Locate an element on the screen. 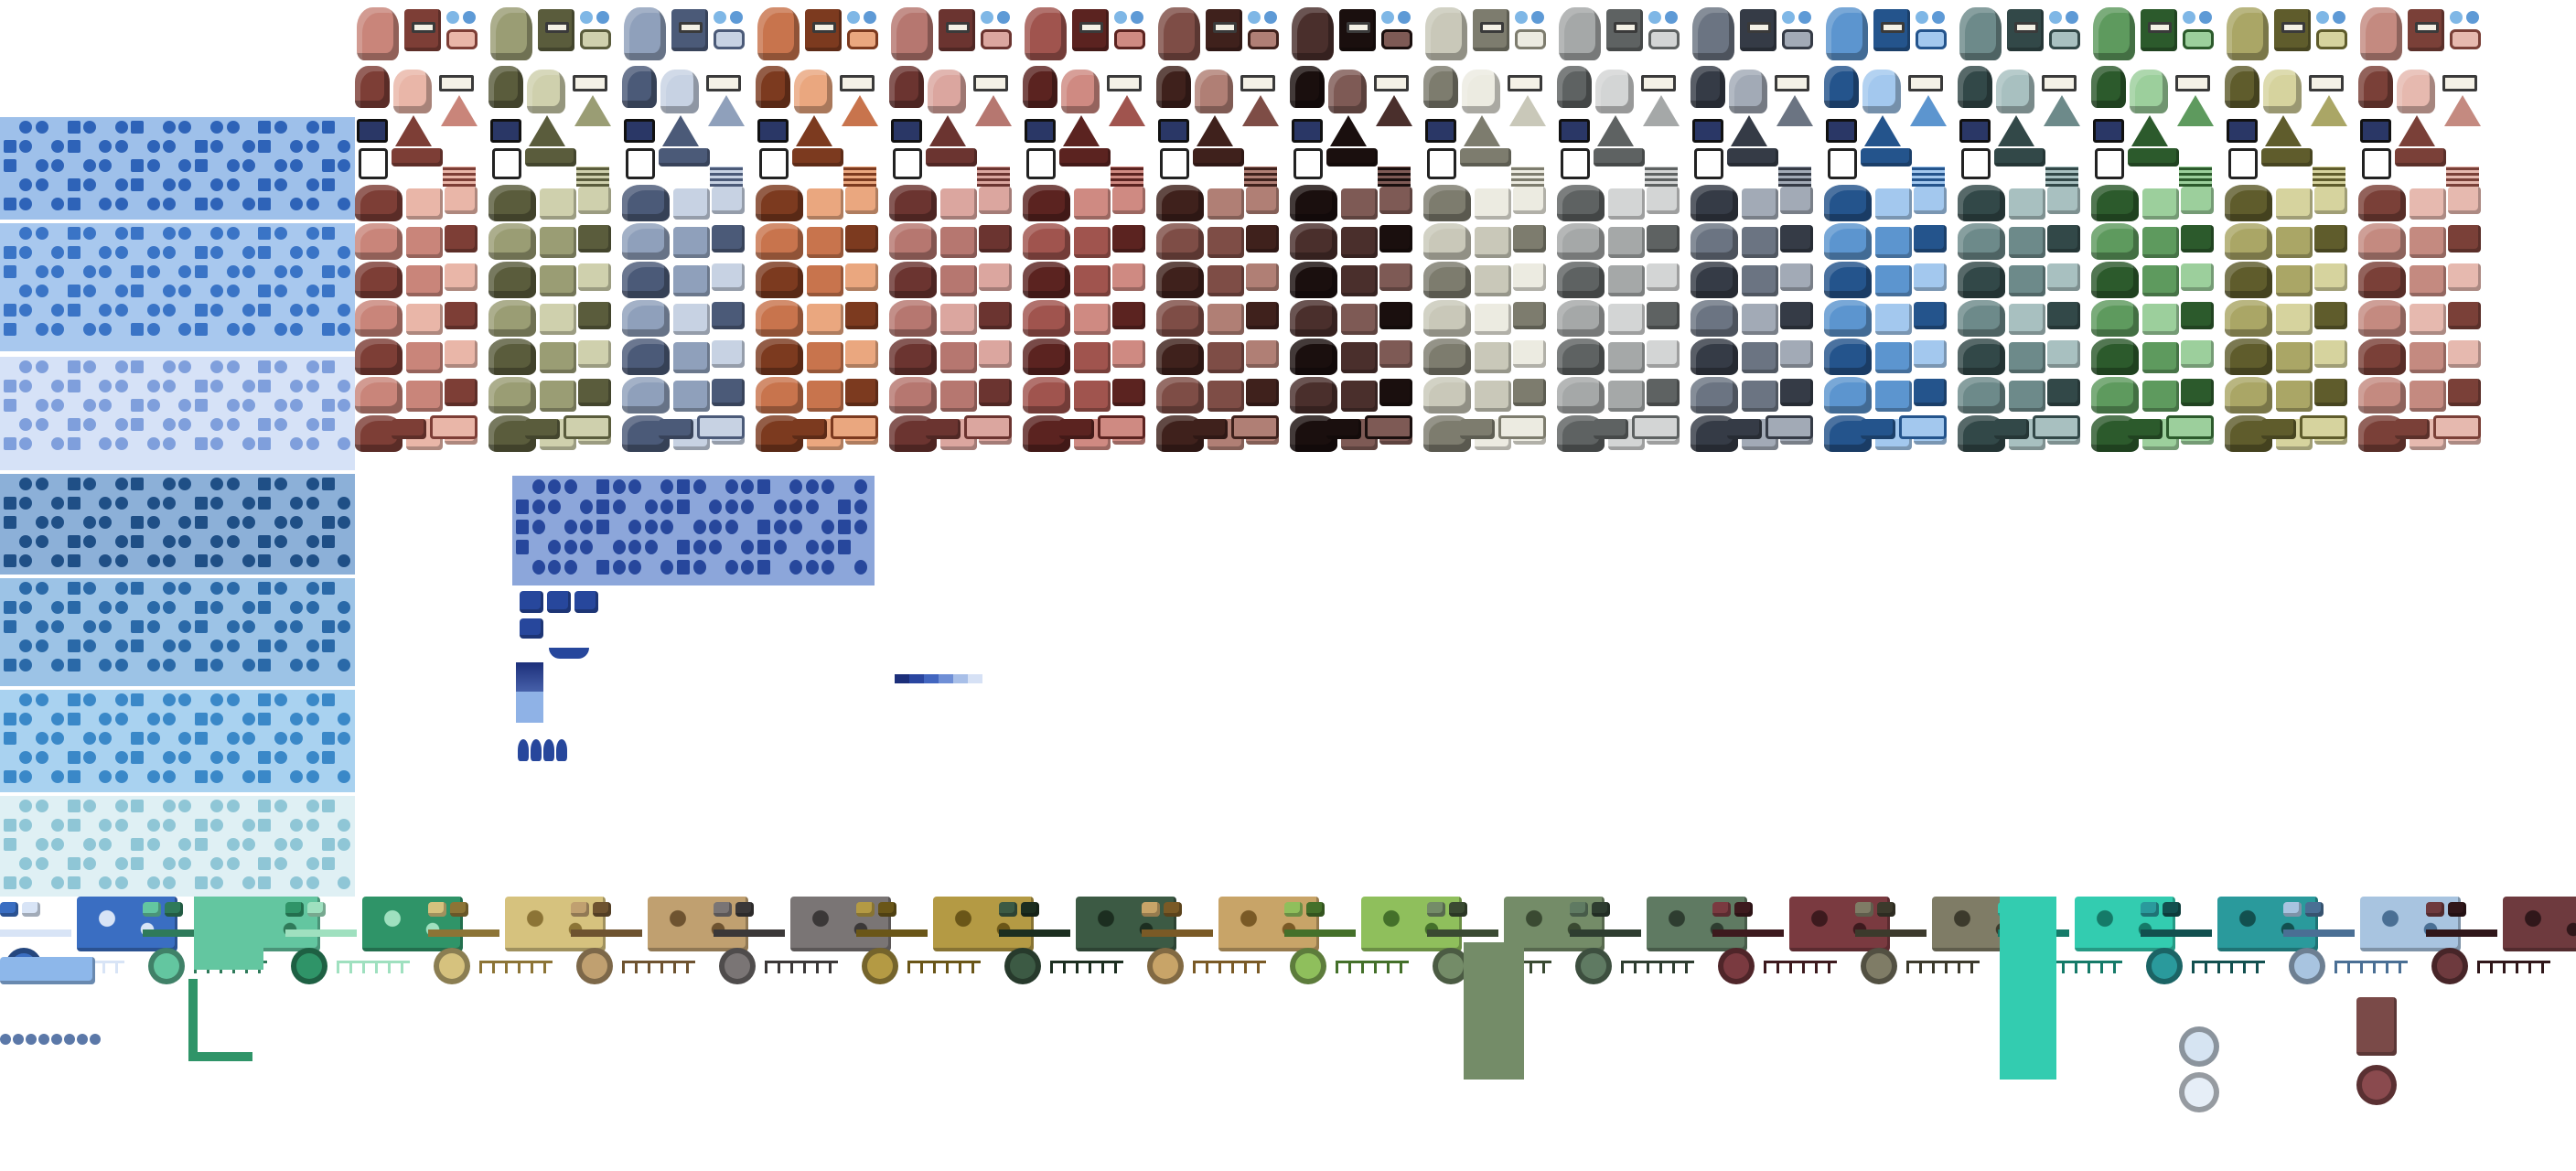 This screenshot has height=1171, width=2576. terrain-palette-forest is located at coordinates (2154, 229).